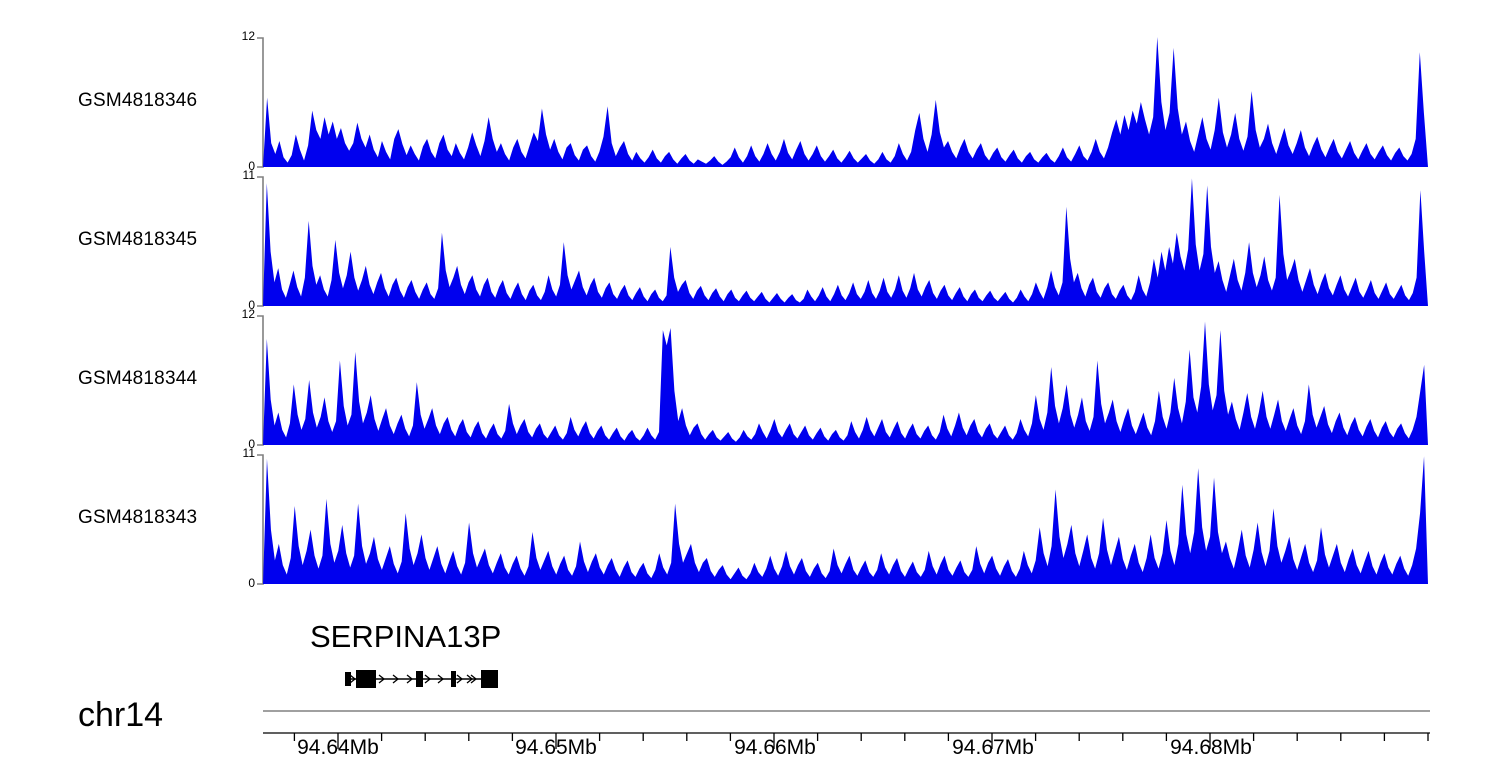  What do you see at coordinates (248, 314) in the screenshot?
I see `y-axis-max-GSM4818344: 12` at bounding box center [248, 314].